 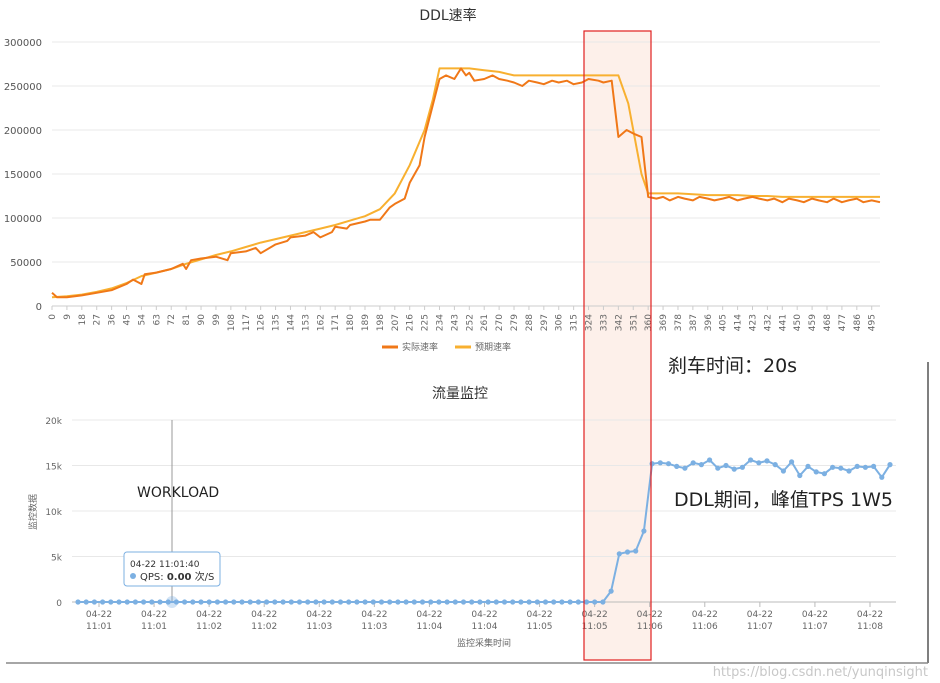 I want to click on hover-point-highlight, so click(x=172, y=602).